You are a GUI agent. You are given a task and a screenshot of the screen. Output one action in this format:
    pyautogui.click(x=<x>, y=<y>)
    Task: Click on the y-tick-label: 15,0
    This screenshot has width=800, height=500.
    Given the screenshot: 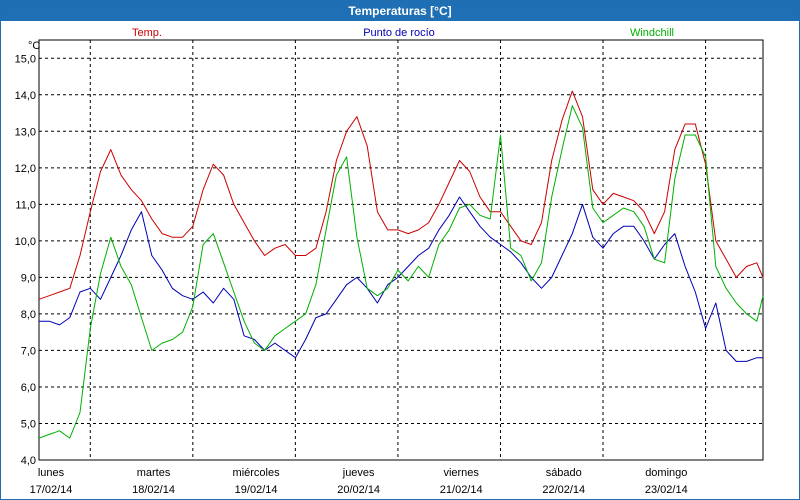 What is the action you would take?
    pyautogui.click(x=25, y=59)
    